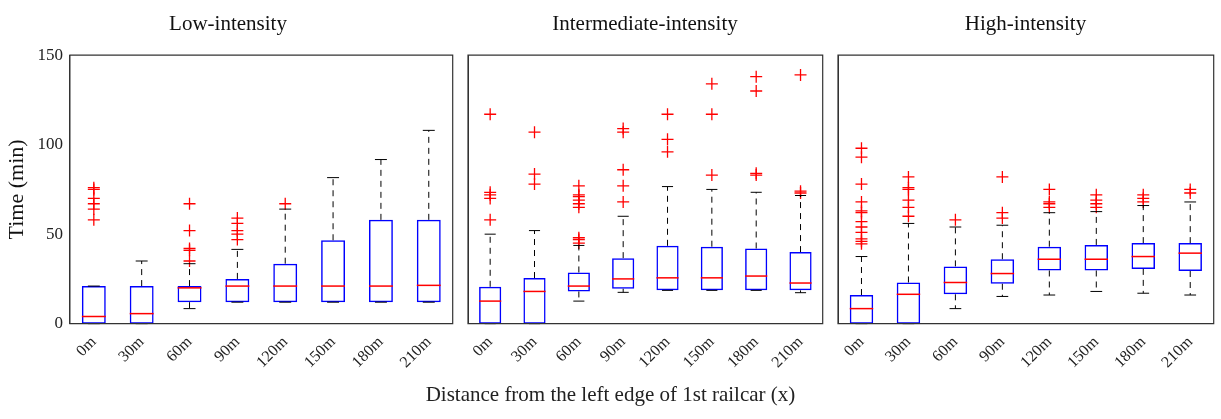  Describe the element at coordinates (228, 23) in the screenshot. I see `chart-title: Low-intensity` at that location.